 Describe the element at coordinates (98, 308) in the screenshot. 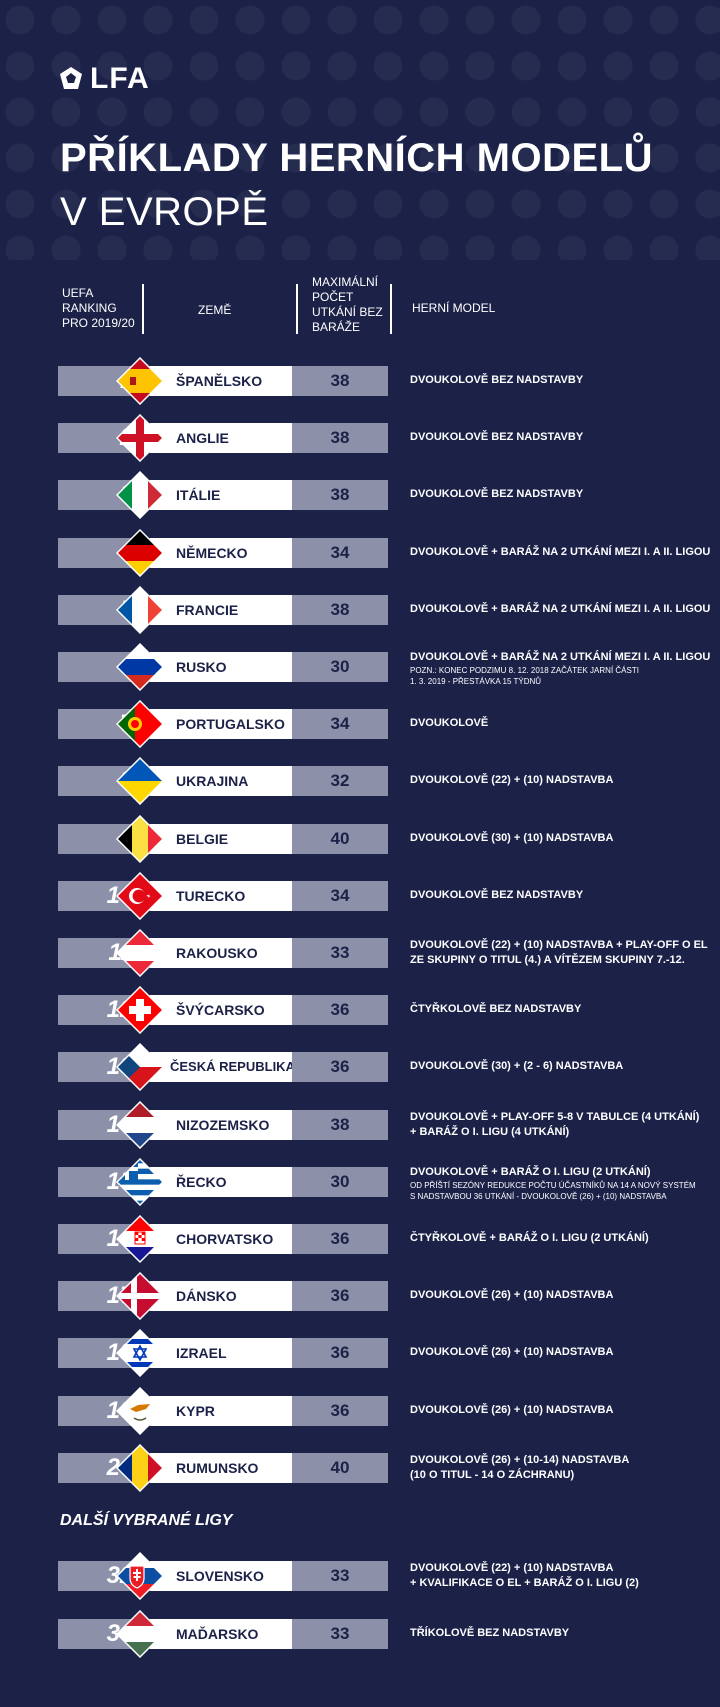

I see `header-rank: UEFA RANKING PRO 2019/20` at that location.